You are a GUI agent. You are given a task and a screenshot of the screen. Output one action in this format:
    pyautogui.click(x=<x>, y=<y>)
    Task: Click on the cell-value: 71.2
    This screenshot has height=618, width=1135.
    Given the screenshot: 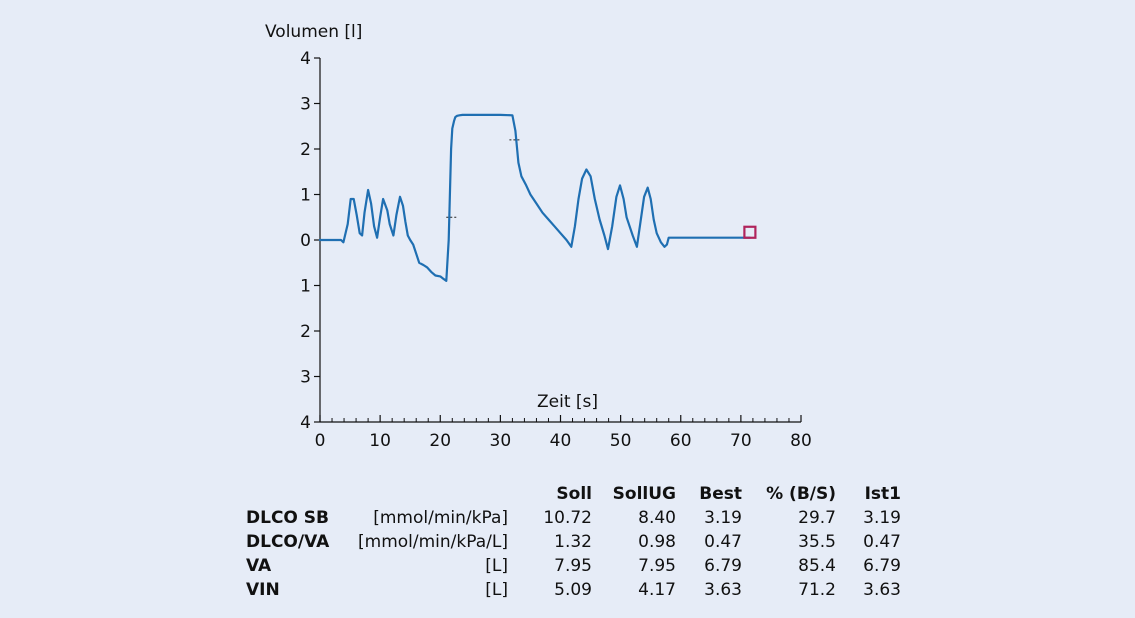 What is the action you would take?
    pyautogui.click(x=817, y=590)
    